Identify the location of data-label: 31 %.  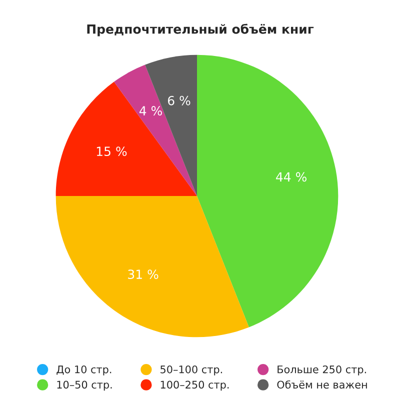
(143, 275).